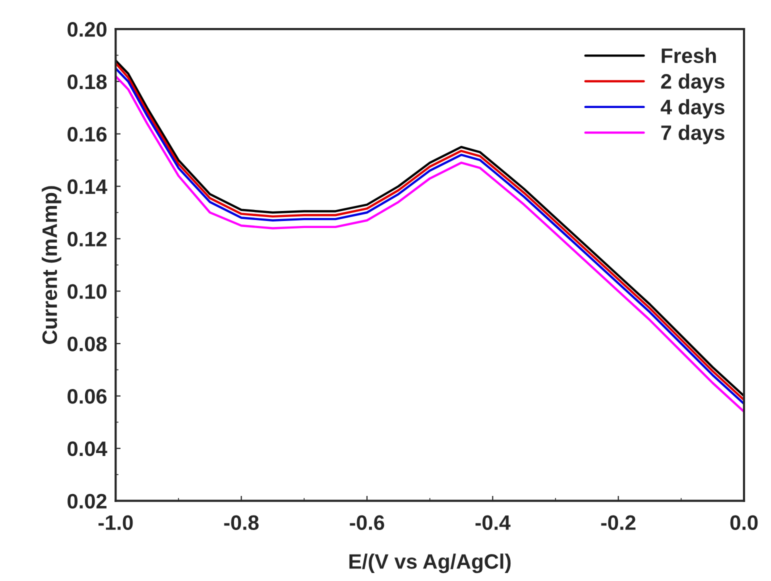 The image size is (771, 581). I want to click on x-tick-label: -0.4, so click(493, 522).